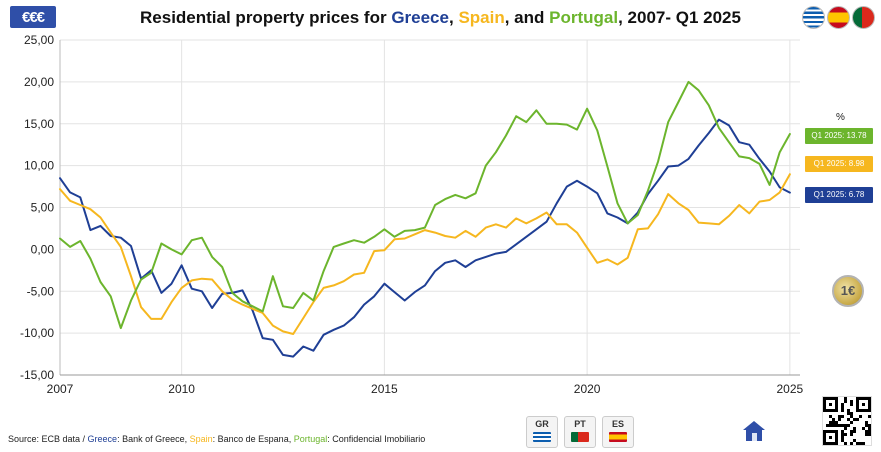  I want to click on btn-es-label: ES, so click(617, 424).